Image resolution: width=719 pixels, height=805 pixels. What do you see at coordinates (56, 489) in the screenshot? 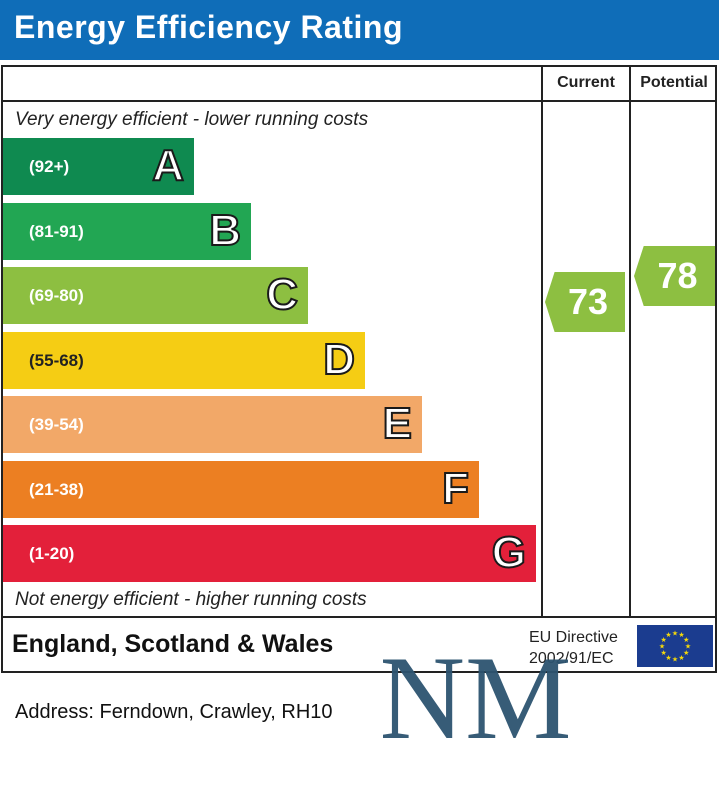
I see `band-f-range: (21-38)` at bounding box center [56, 489].